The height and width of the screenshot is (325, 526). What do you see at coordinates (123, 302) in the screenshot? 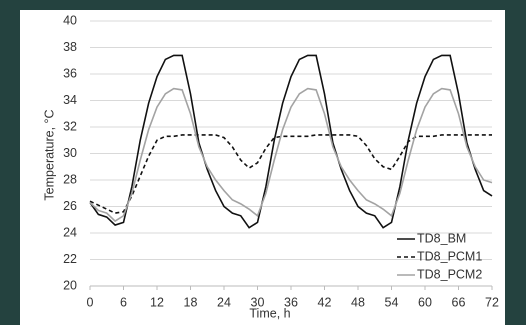
I see `x-tick-label: 6` at bounding box center [123, 302].